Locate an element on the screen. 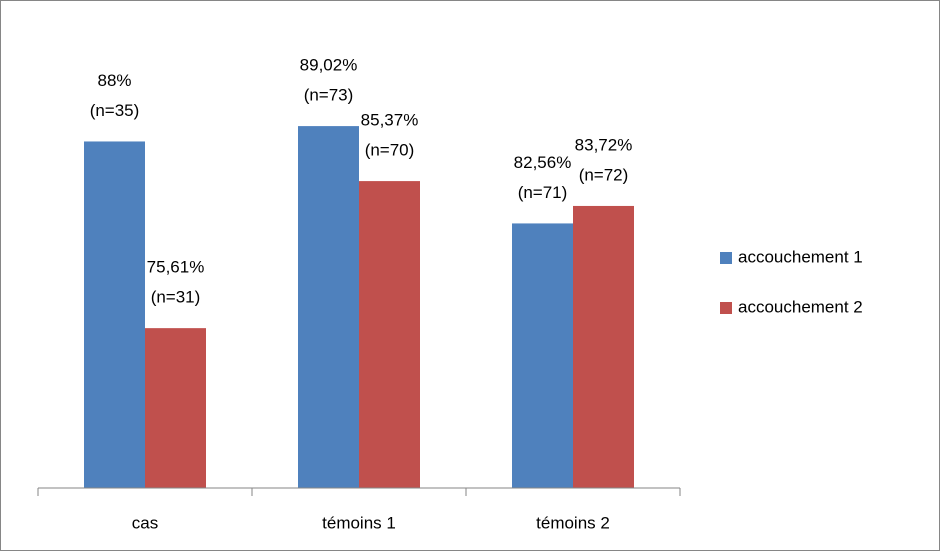  count-label: (n=72) is located at coordinates (604, 174).